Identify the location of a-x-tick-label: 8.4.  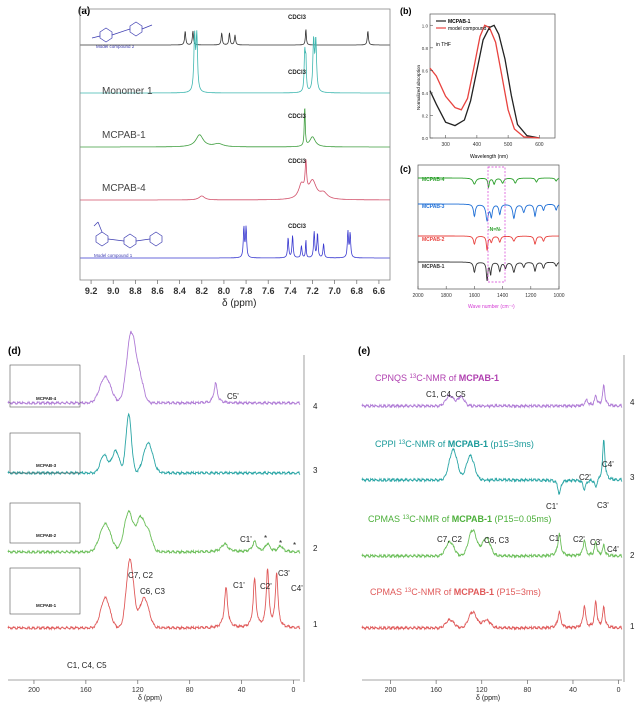
(179, 291).